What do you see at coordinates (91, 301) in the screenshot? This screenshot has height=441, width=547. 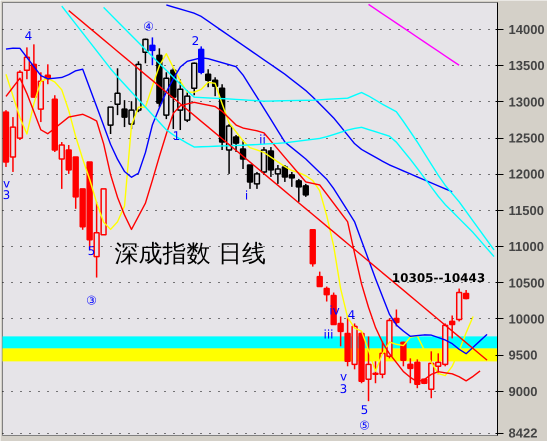 I see `annotation: ③` at bounding box center [91, 301].